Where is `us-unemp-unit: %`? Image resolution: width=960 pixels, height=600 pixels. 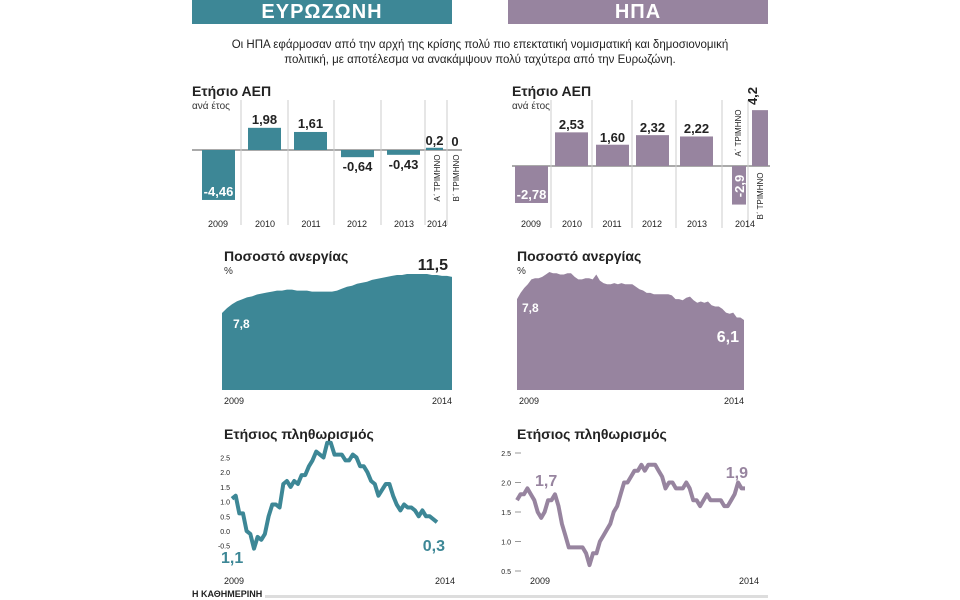
us-unemp-unit: % is located at coordinates (521, 271).